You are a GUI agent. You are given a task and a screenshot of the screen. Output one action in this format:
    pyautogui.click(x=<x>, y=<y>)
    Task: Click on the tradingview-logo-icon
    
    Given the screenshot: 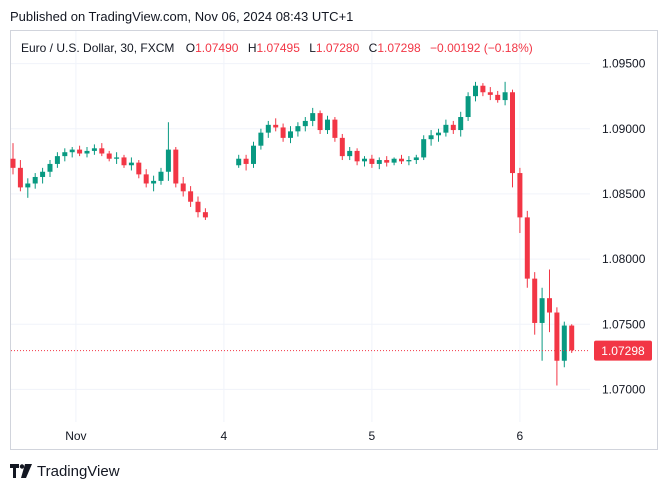 What is the action you would take?
    pyautogui.click(x=21, y=471)
    